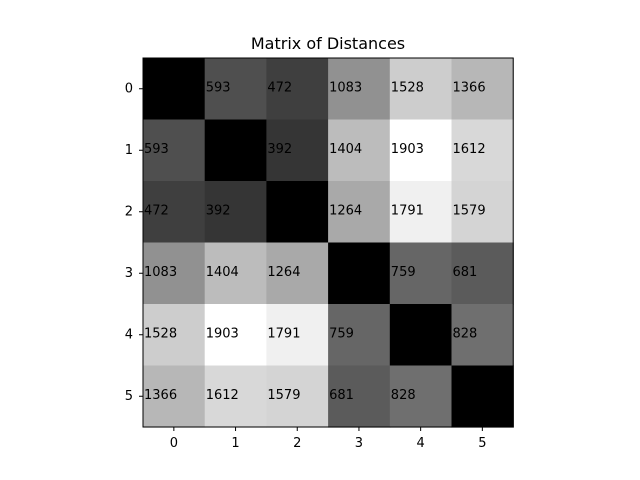 This screenshot has height=480, width=640. What do you see at coordinates (279, 87) in the screenshot?
I see `cell-value-label-r0-c2: 472` at bounding box center [279, 87].